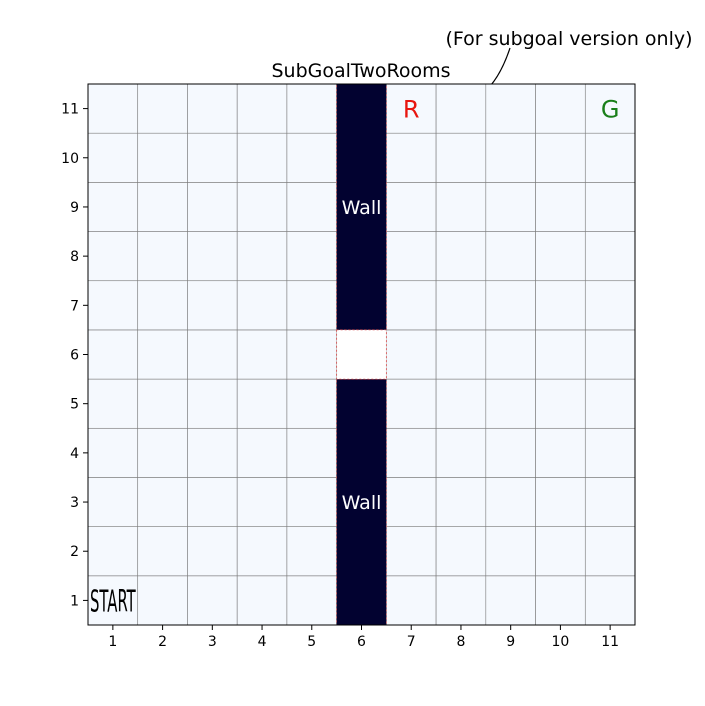 This screenshot has height=706, width=705. What do you see at coordinates (262, 642) in the screenshot?
I see `x-tick-label: 4` at bounding box center [262, 642].